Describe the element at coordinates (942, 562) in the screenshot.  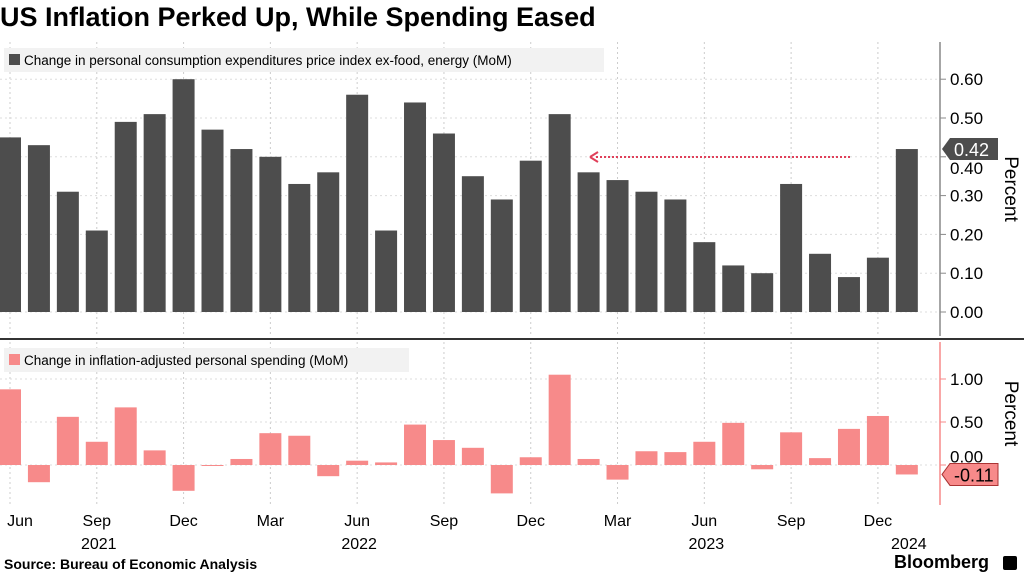
I see `bloomberg-logo: Bloomberg` at that location.